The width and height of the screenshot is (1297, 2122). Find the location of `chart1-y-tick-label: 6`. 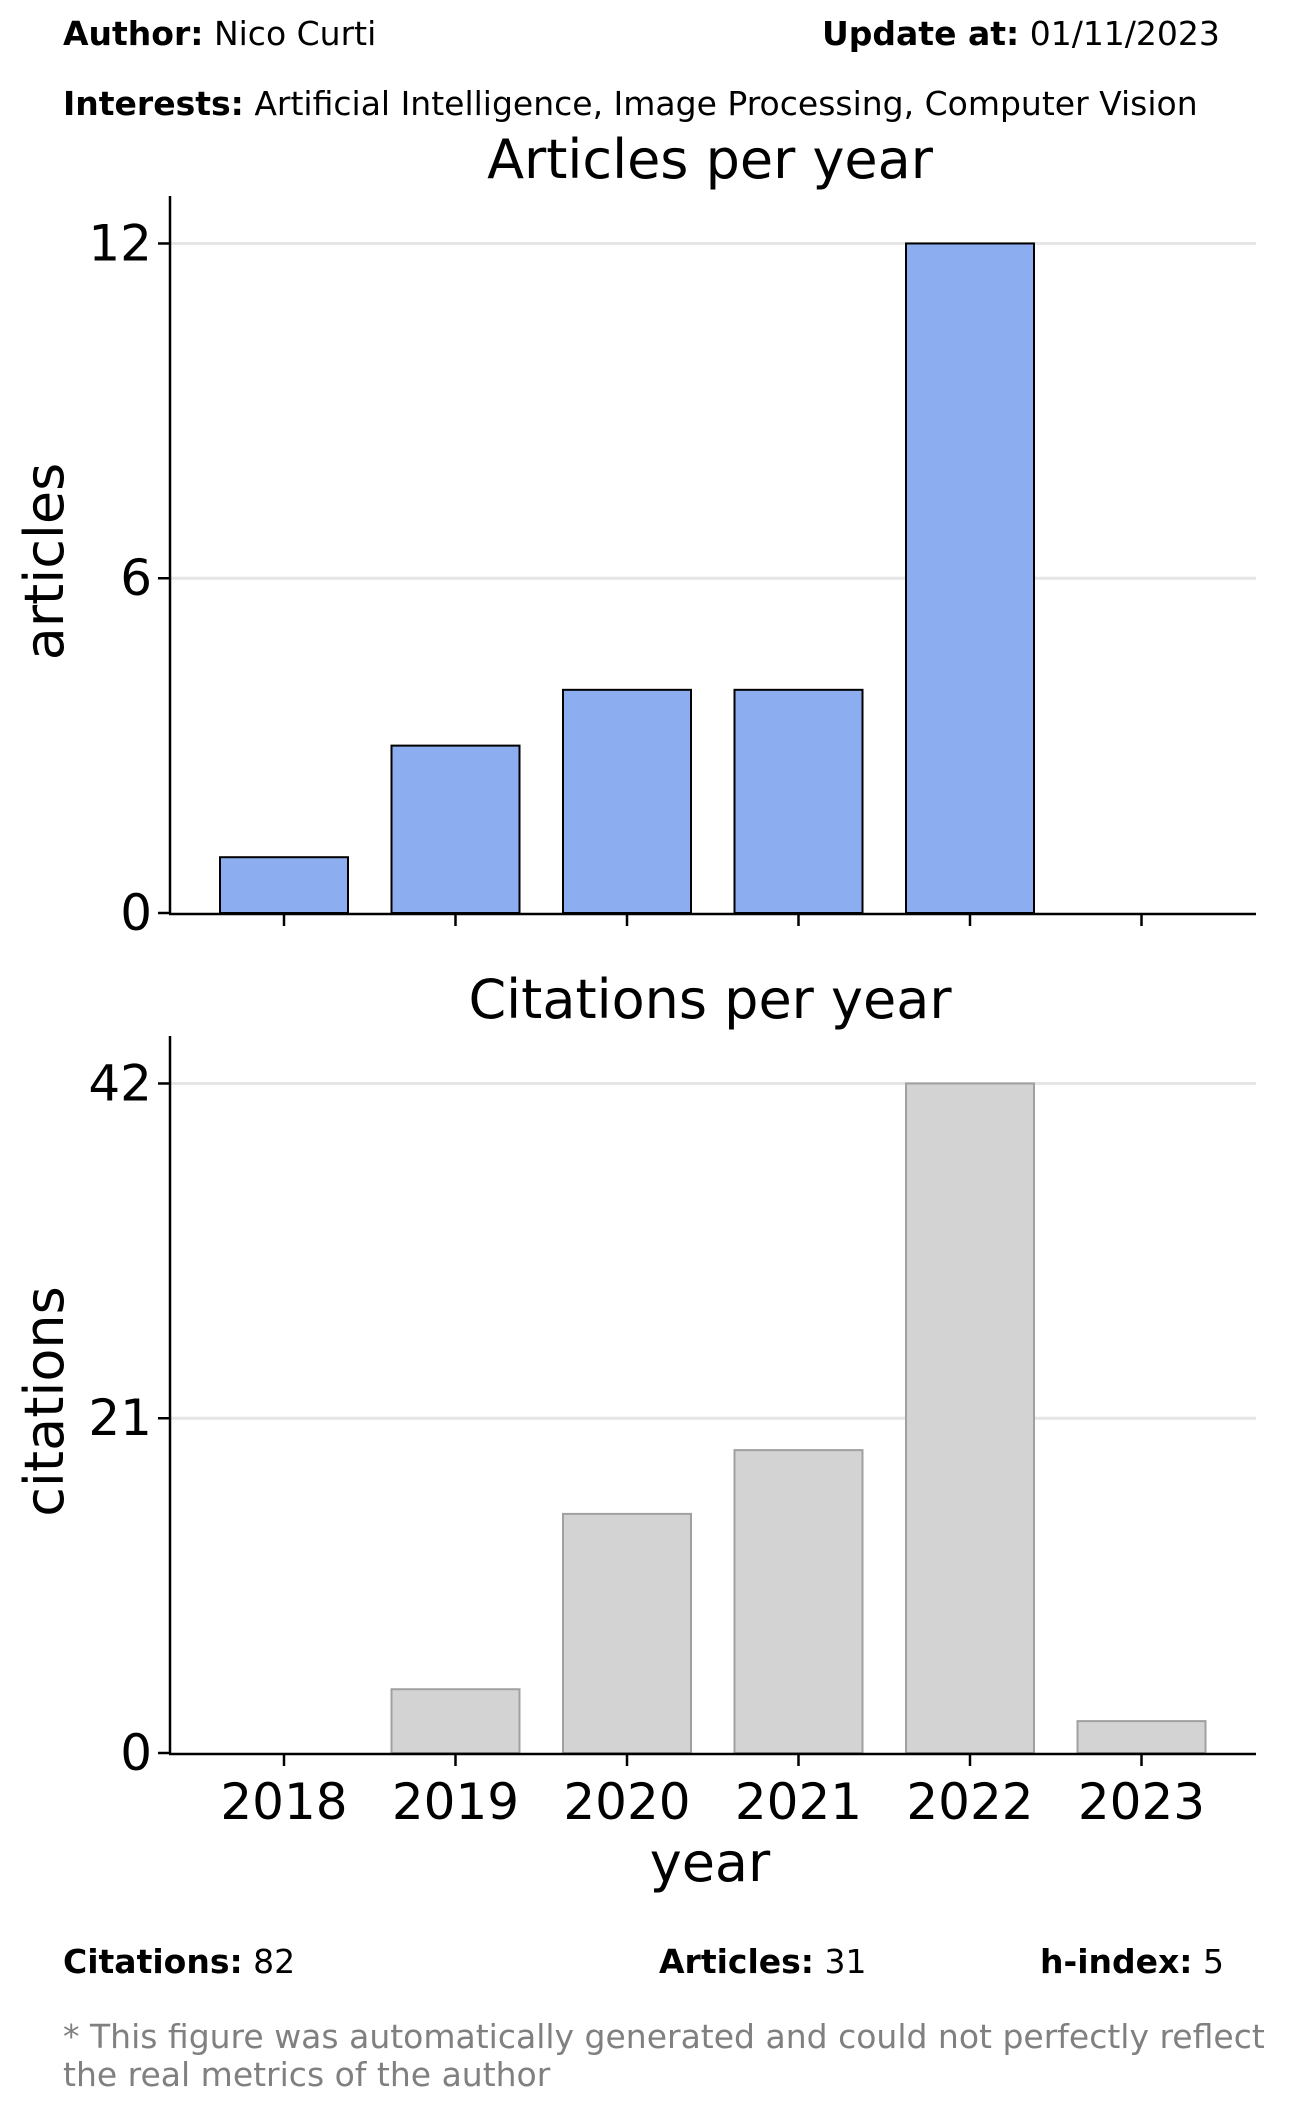

chart1-y-tick-label: 6 is located at coordinates (136, 578).